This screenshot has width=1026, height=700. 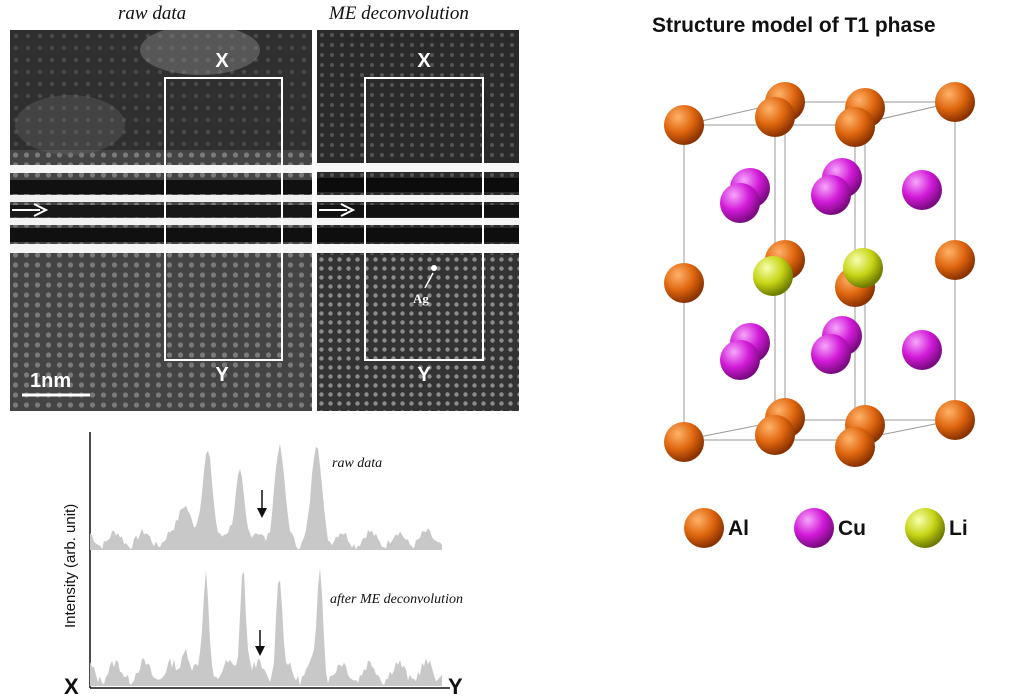 What do you see at coordinates (814, 528) in the screenshot?
I see `cu-swatch-icon` at bounding box center [814, 528].